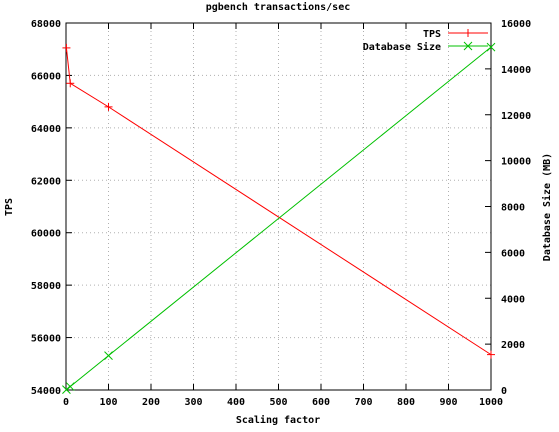  Describe the element at coordinates (46, 339) in the screenshot. I see `y-tick-label: 56000` at that location.